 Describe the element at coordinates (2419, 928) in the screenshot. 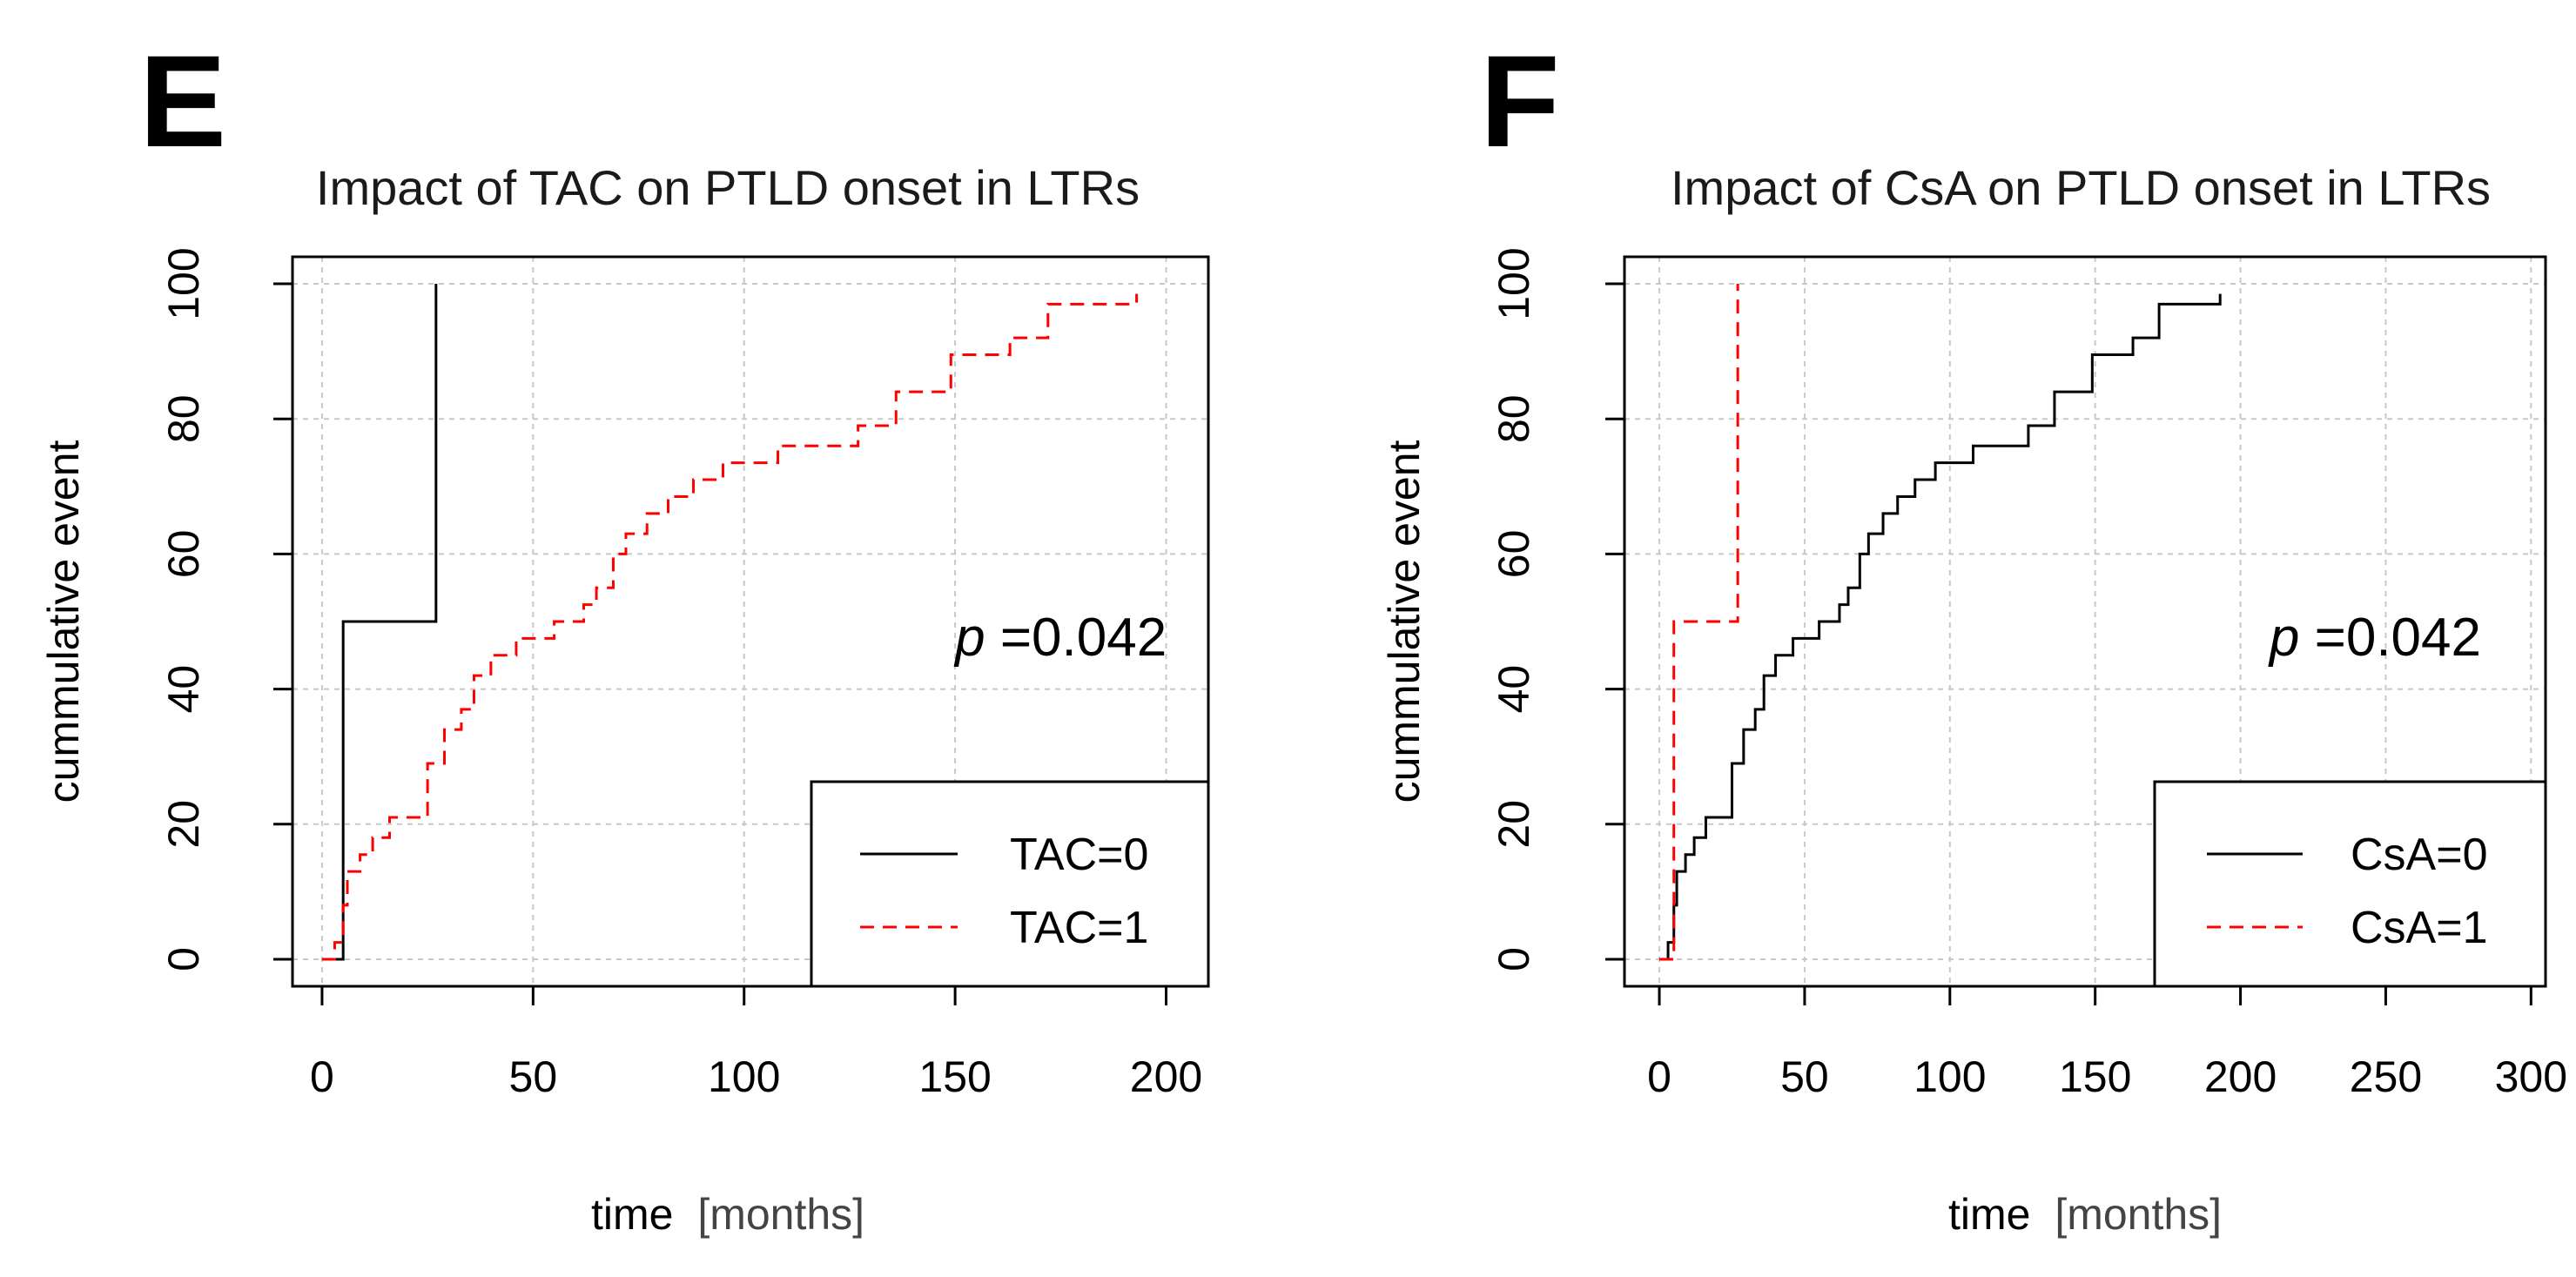

I see `legend-label-series-1: CsA=1` at that location.